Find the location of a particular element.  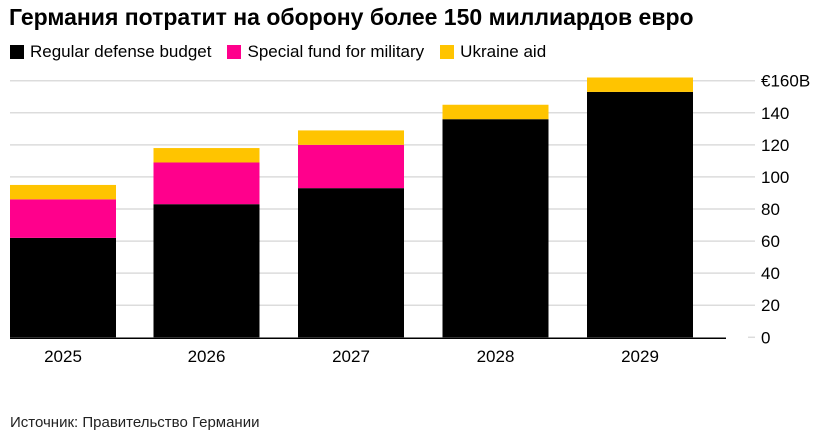

y-tick-label: 0 is located at coordinates (765, 337).